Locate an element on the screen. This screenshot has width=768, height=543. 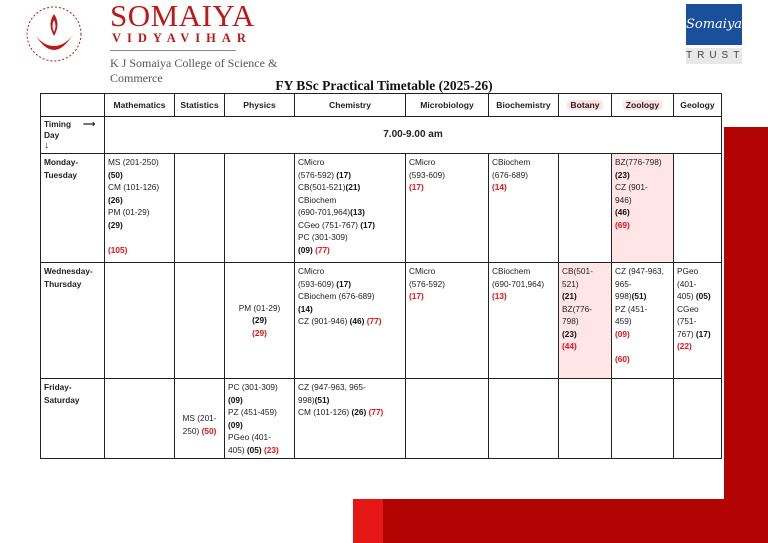
day-label: Day is located at coordinates (52, 135).